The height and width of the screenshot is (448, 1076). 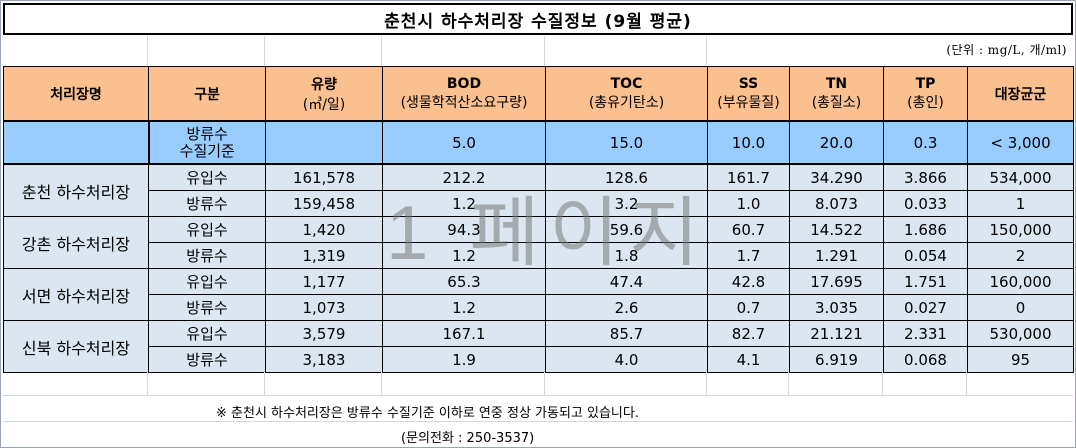 What do you see at coordinates (76, 190) in the screenshot?
I see `plant-name: 춘천 하수처리장` at bounding box center [76, 190].